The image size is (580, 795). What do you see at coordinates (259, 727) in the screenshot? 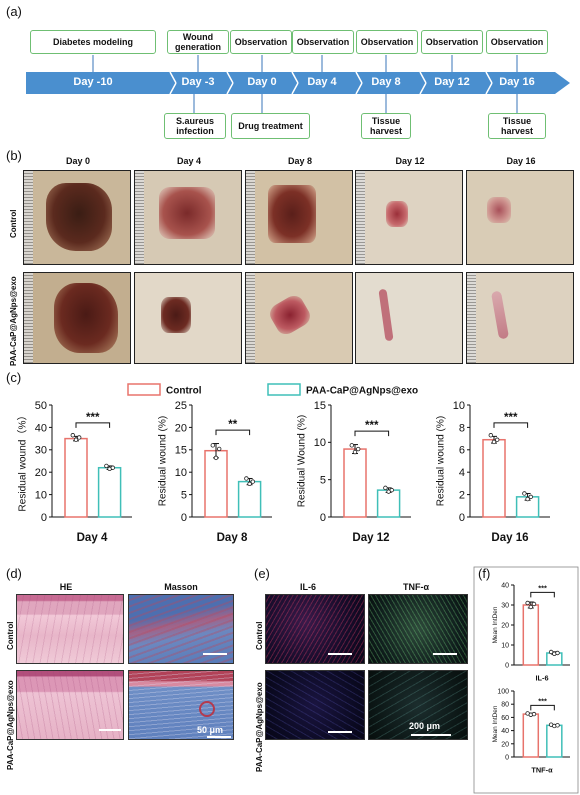
I see `immuno-row-treatment: PAA-CaP@AgNps@exo` at bounding box center [259, 727].